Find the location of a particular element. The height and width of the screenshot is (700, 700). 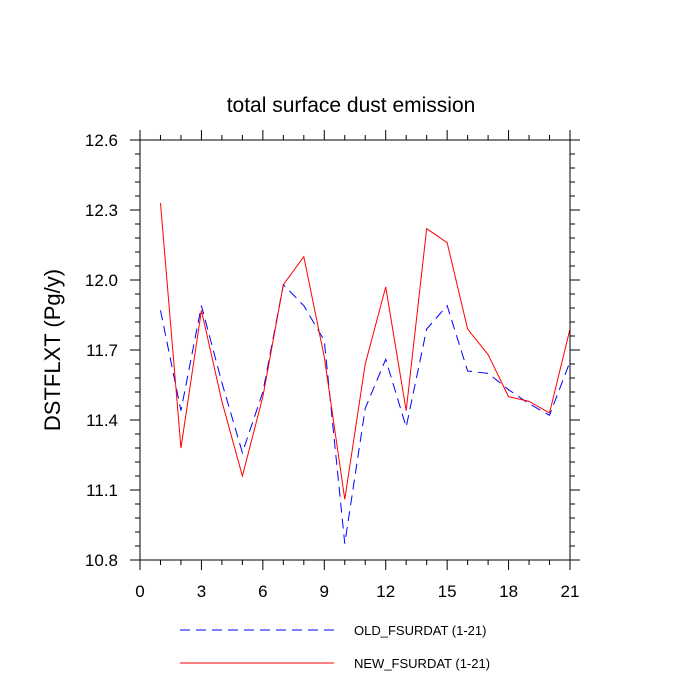

y-tick-label: 12.6 is located at coordinates (101, 140).